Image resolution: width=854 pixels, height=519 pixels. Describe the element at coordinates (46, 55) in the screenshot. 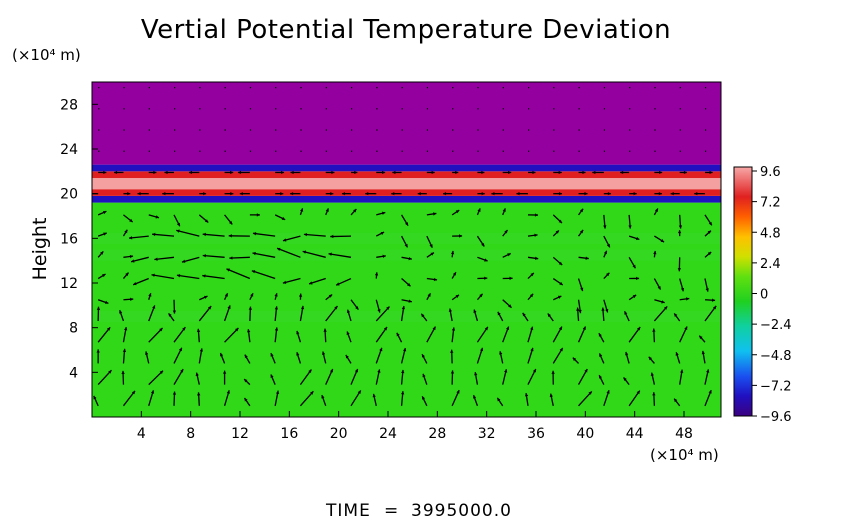

I see `y-axis-unit: (×10⁴ m)` at that location.